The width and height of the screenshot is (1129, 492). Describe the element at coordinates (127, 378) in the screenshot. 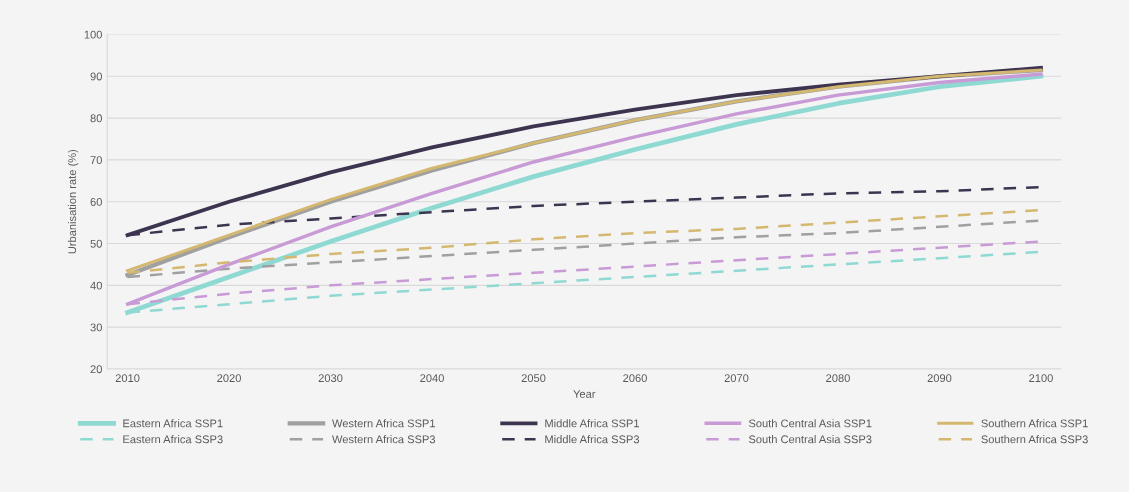

I see `x-tick-label: 2010` at that location.